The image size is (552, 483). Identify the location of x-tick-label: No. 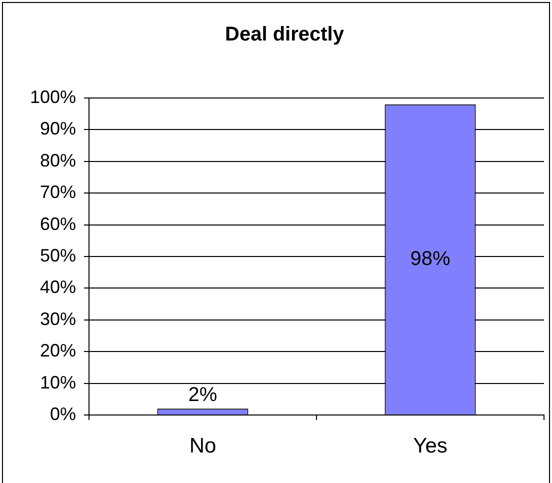
(202, 446).